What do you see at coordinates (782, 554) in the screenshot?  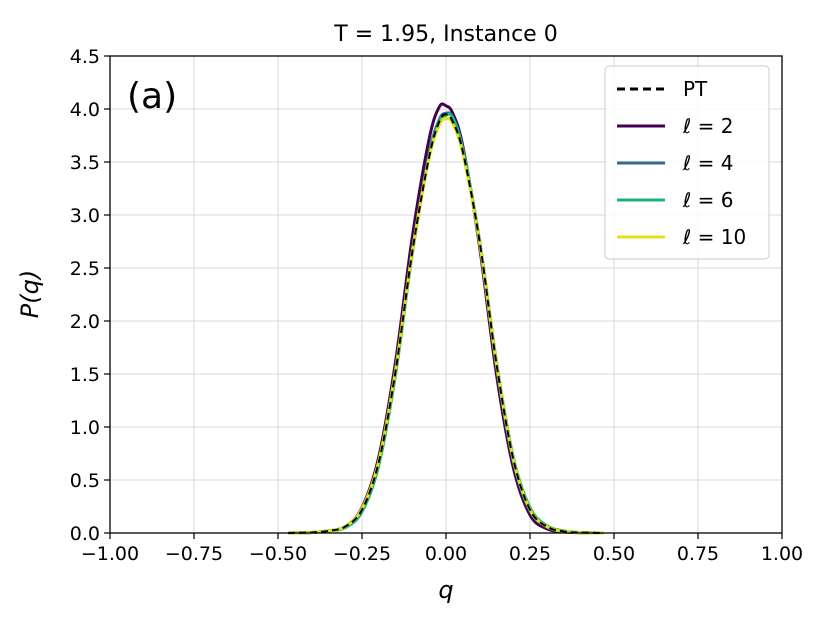 I see `x-tick-label: 1.00` at bounding box center [782, 554].